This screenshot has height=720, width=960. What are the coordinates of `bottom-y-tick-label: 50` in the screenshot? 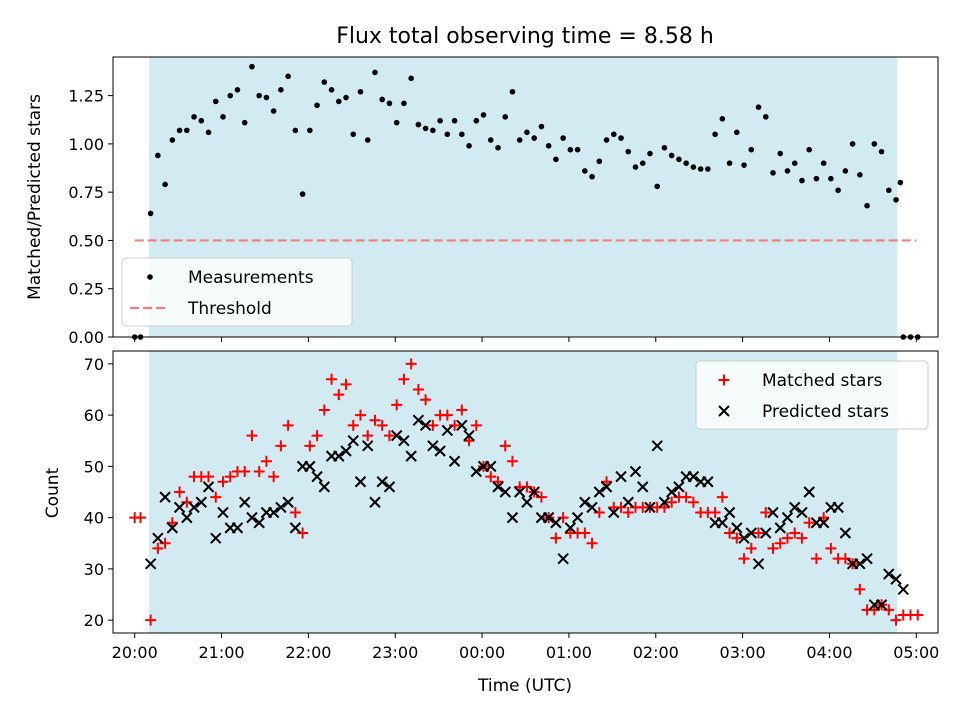 It's located at (94, 466).